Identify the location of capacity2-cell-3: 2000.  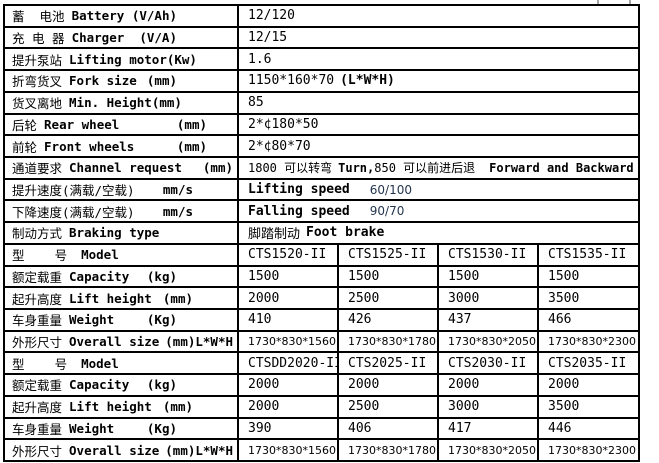
(589, 386).